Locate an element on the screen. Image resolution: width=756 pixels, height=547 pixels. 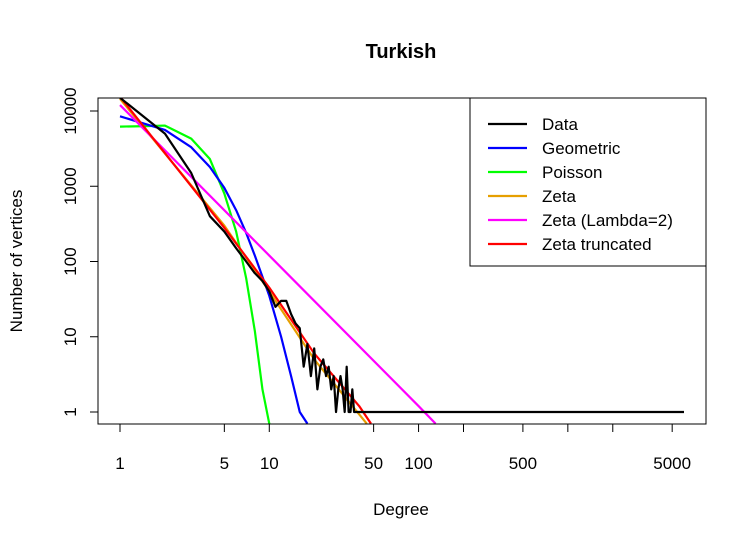
y-axis-label: Number of vertices is located at coordinates (16, 261).